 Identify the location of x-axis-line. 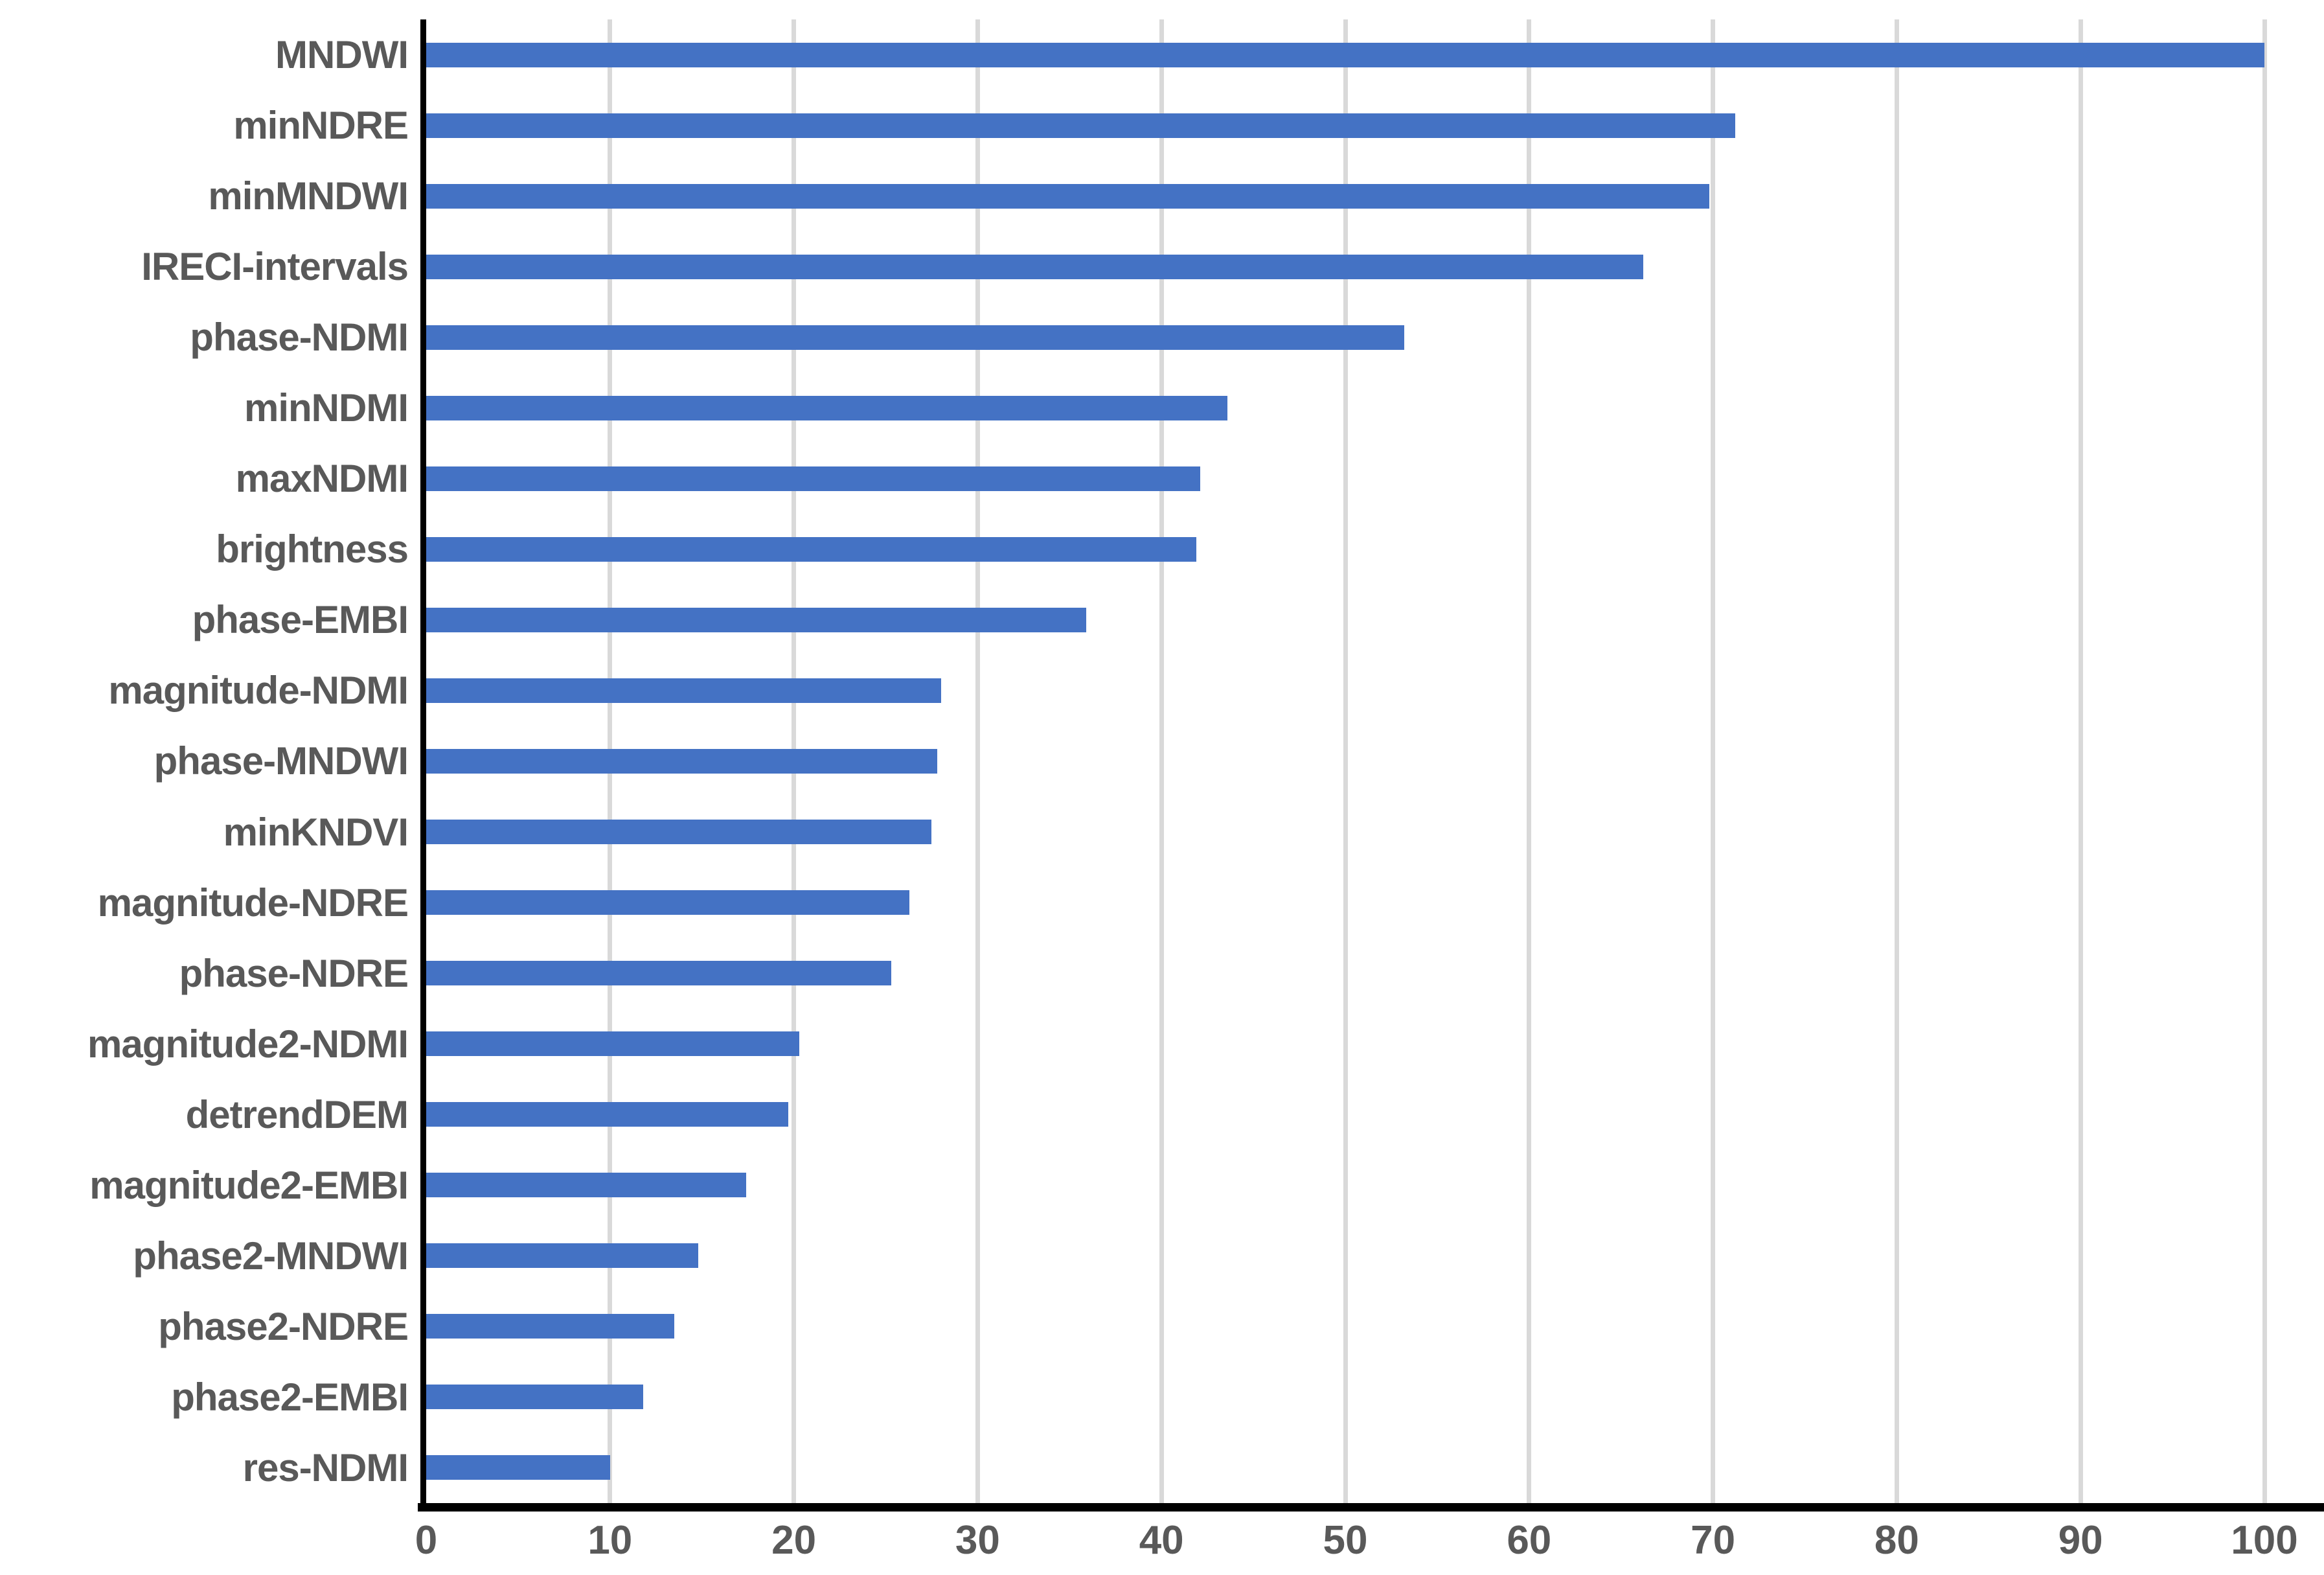
(1371, 1507).